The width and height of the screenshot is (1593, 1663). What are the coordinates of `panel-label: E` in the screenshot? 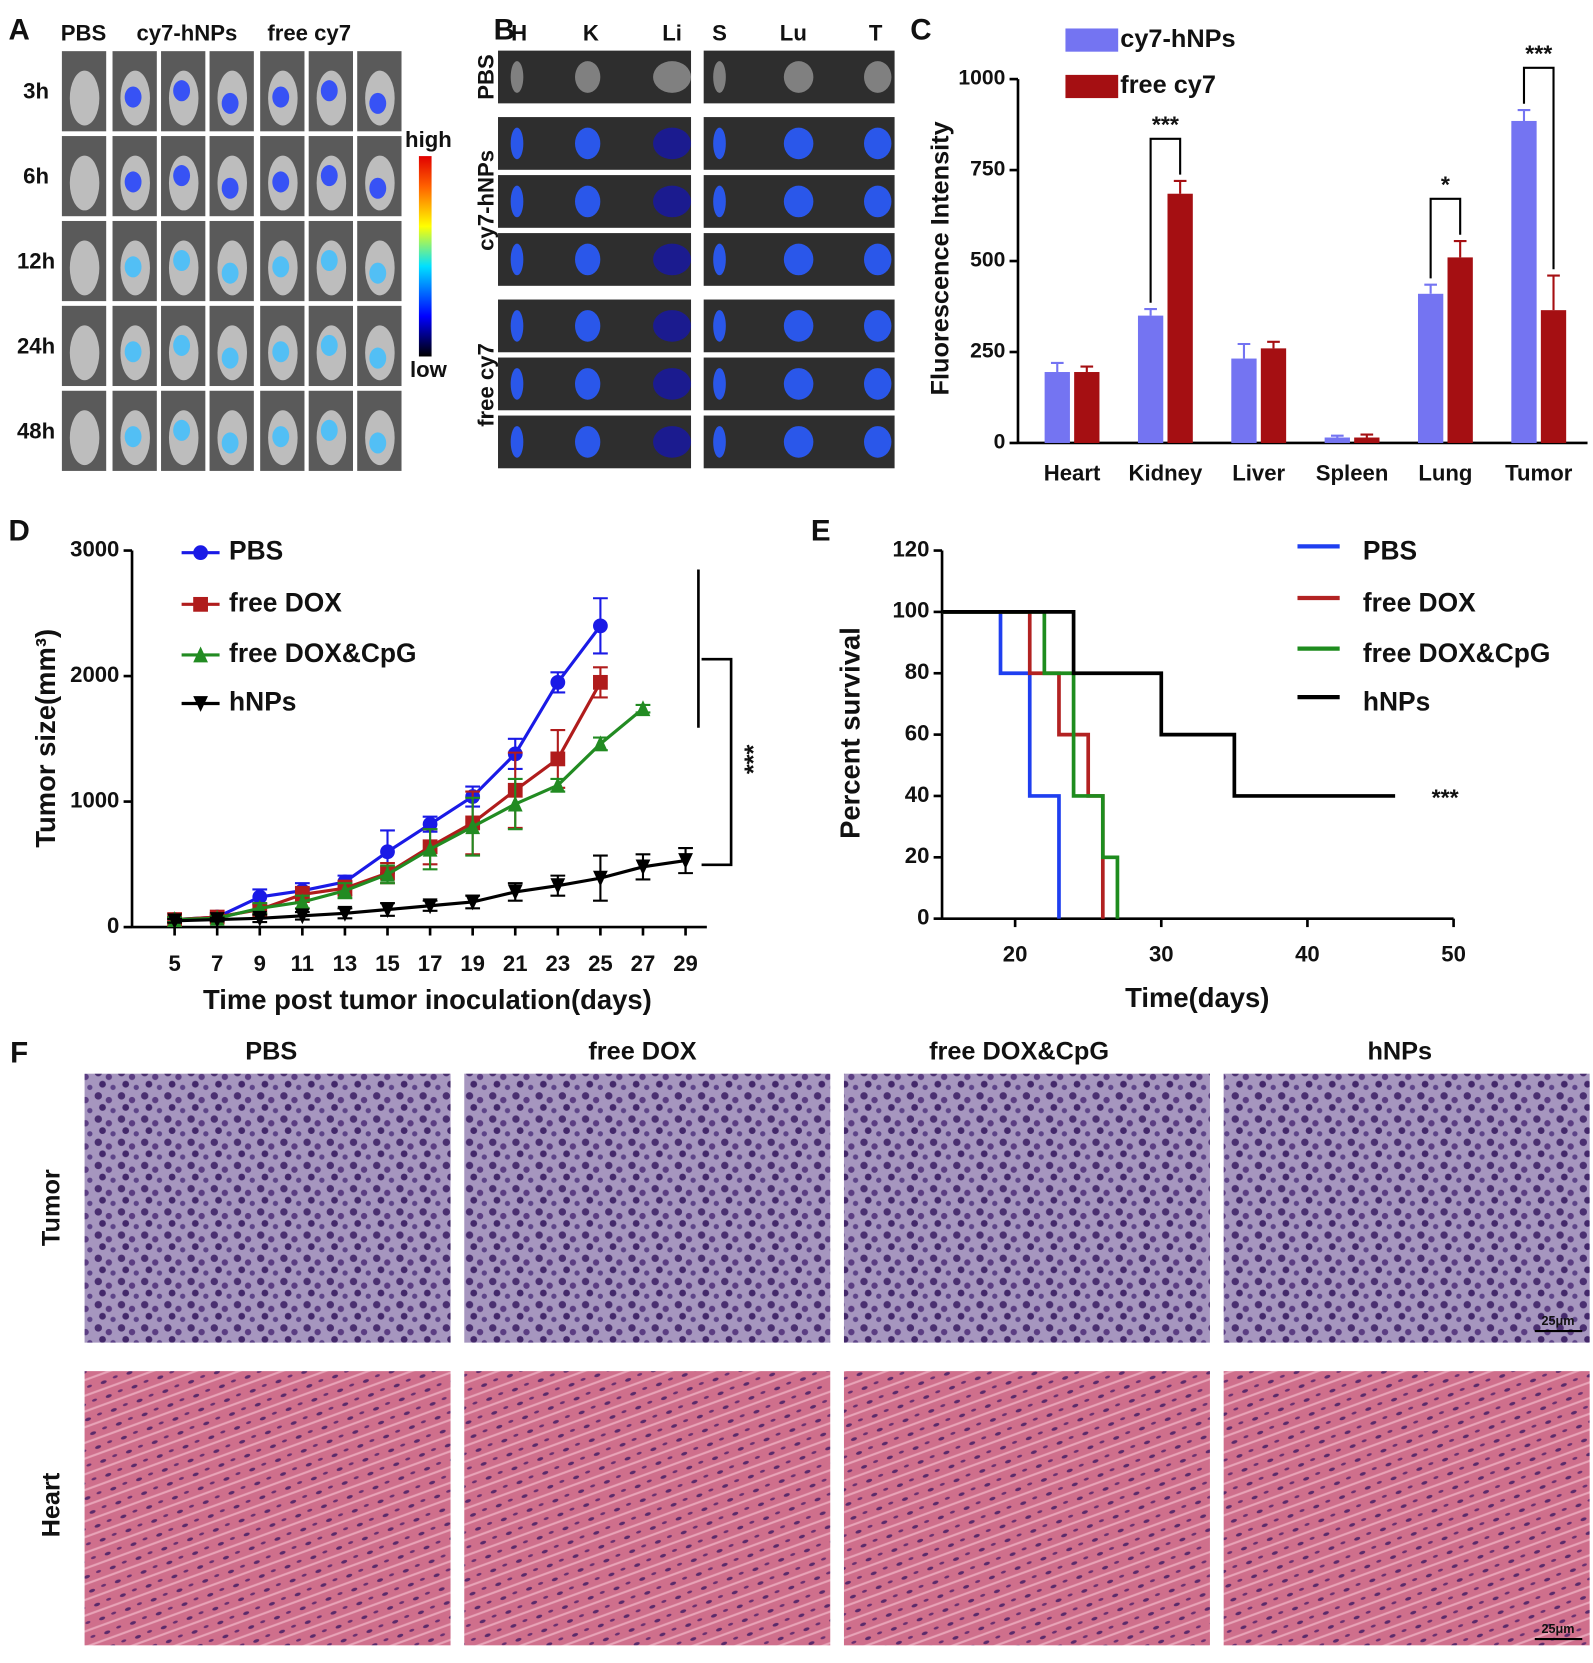 It's located at (821, 530).